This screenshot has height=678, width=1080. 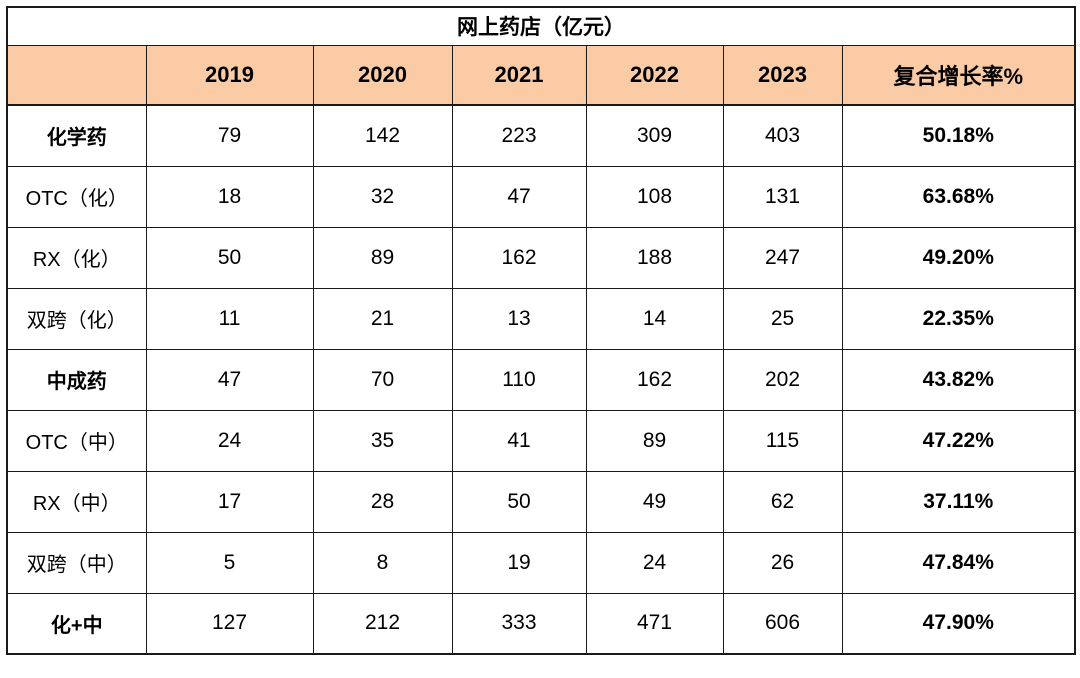 I want to click on value-cell: 108, so click(x=654, y=196).